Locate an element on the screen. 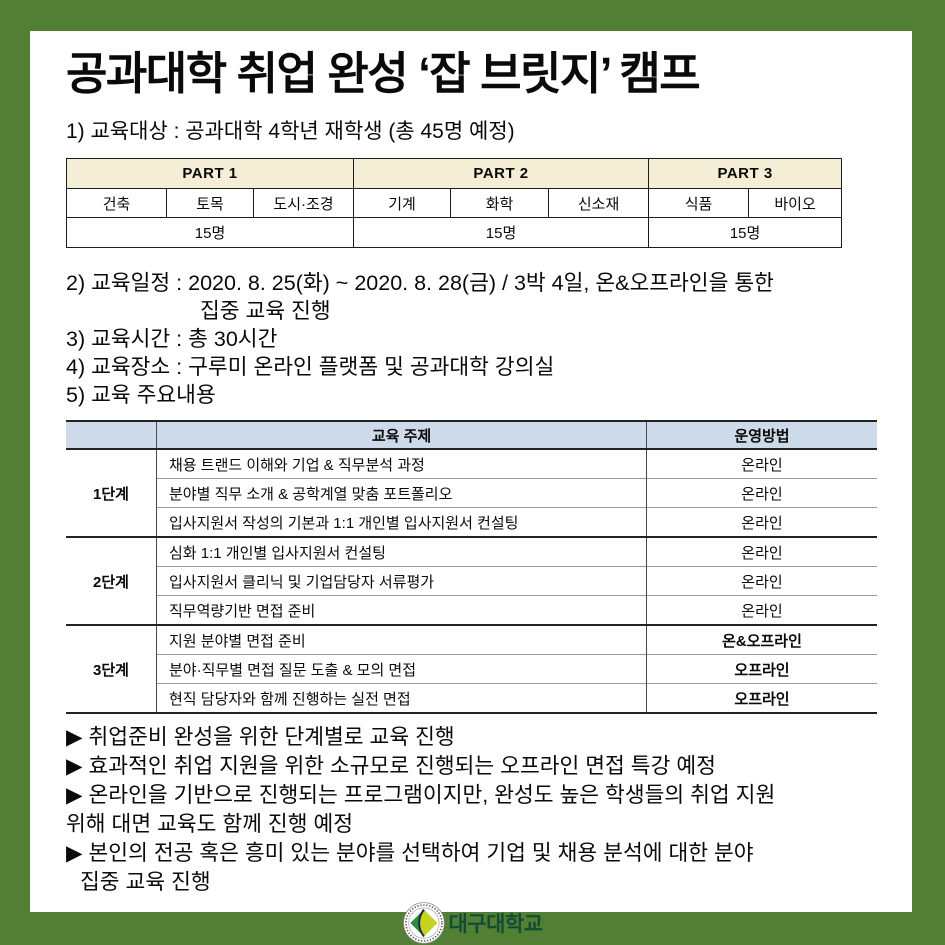 The height and width of the screenshot is (945, 945). topic-cell: 입사지원서 작성의 기본과 1:1 개인별 입사지원서 컨설팅 is located at coordinates (401, 522).